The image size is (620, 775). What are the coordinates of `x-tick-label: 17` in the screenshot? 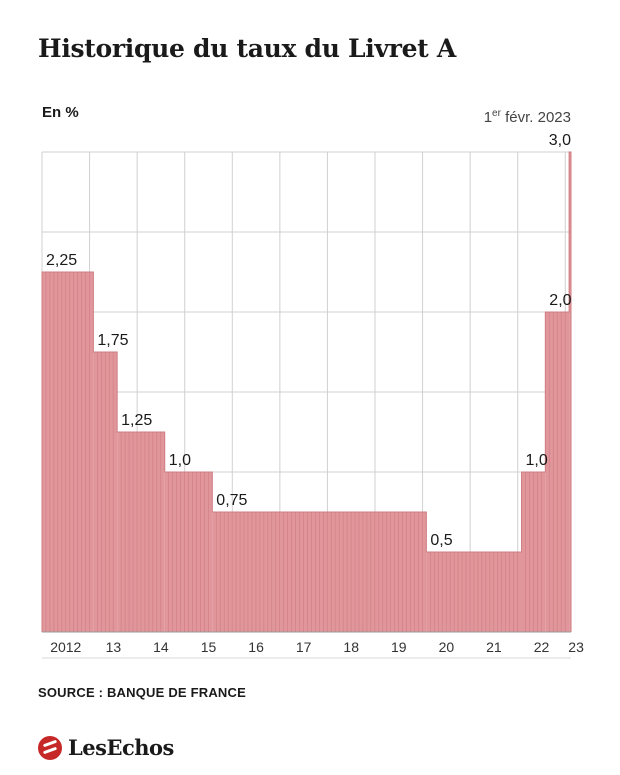 It's located at (304, 647).